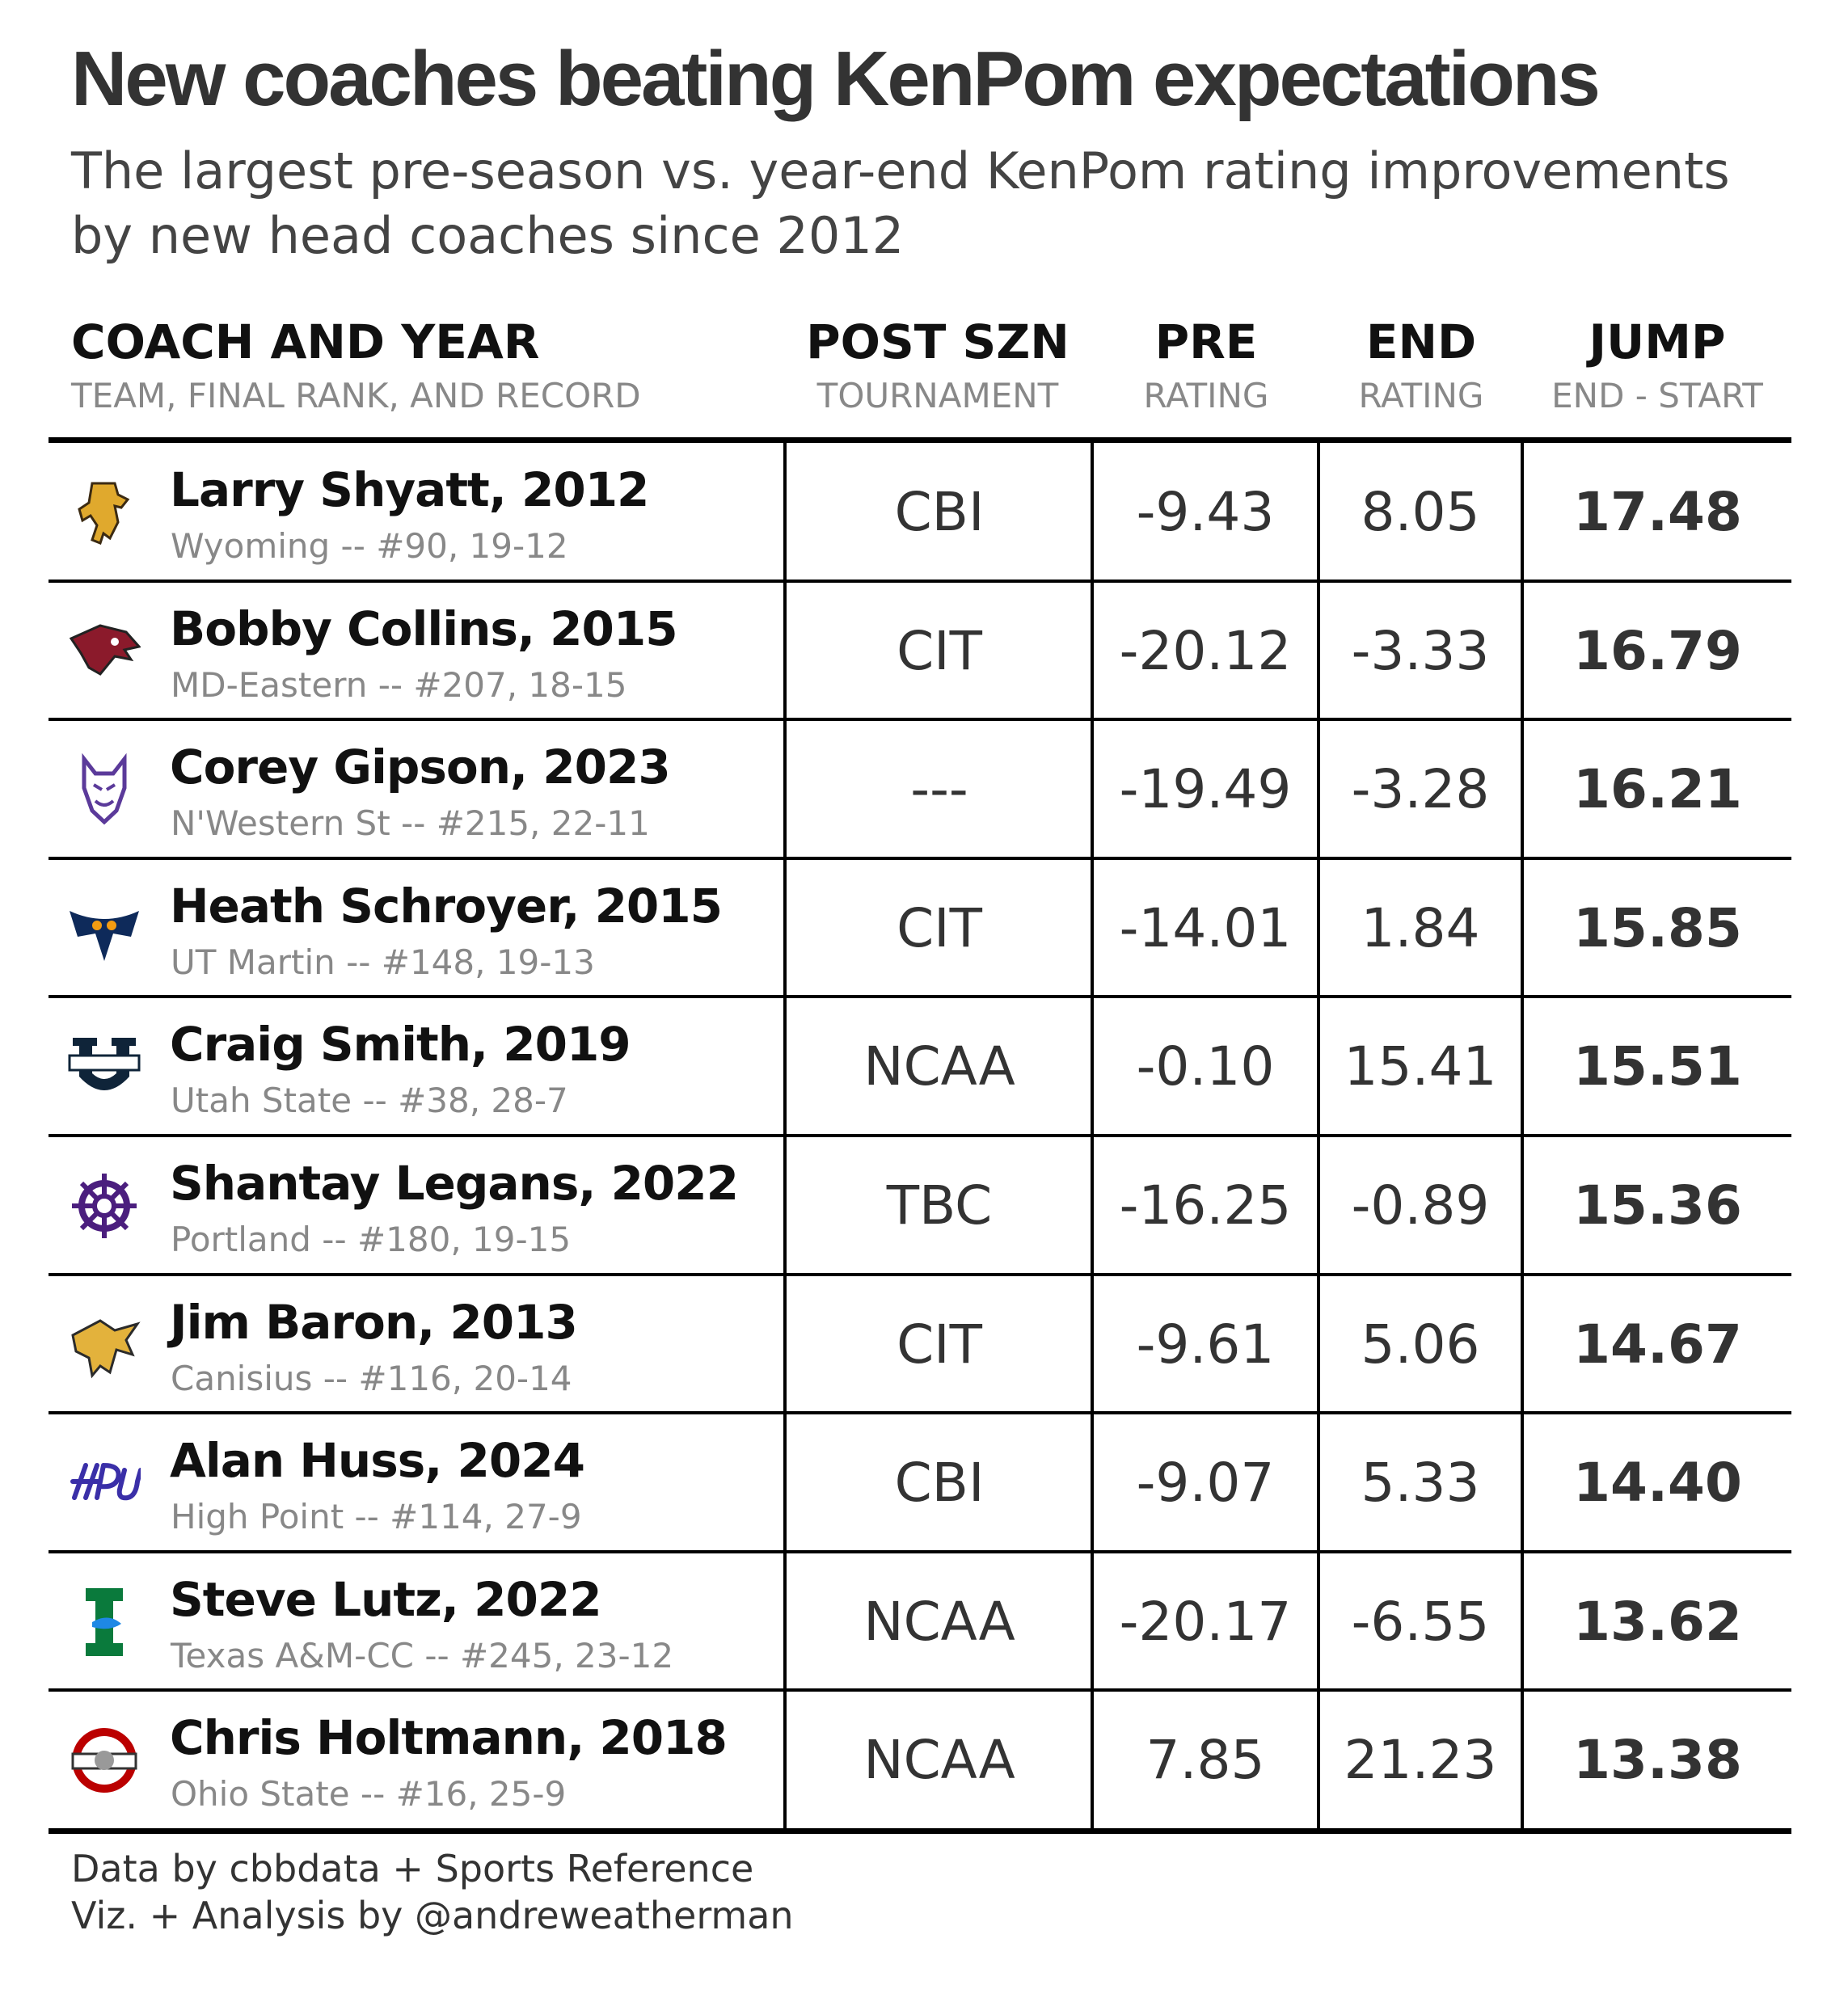 Image resolution: width=1848 pixels, height=2002 pixels. Describe the element at coordinates (370, 1100) in the screenshot. I see `team-info: Utah State -- #38, 28-7` at that location.